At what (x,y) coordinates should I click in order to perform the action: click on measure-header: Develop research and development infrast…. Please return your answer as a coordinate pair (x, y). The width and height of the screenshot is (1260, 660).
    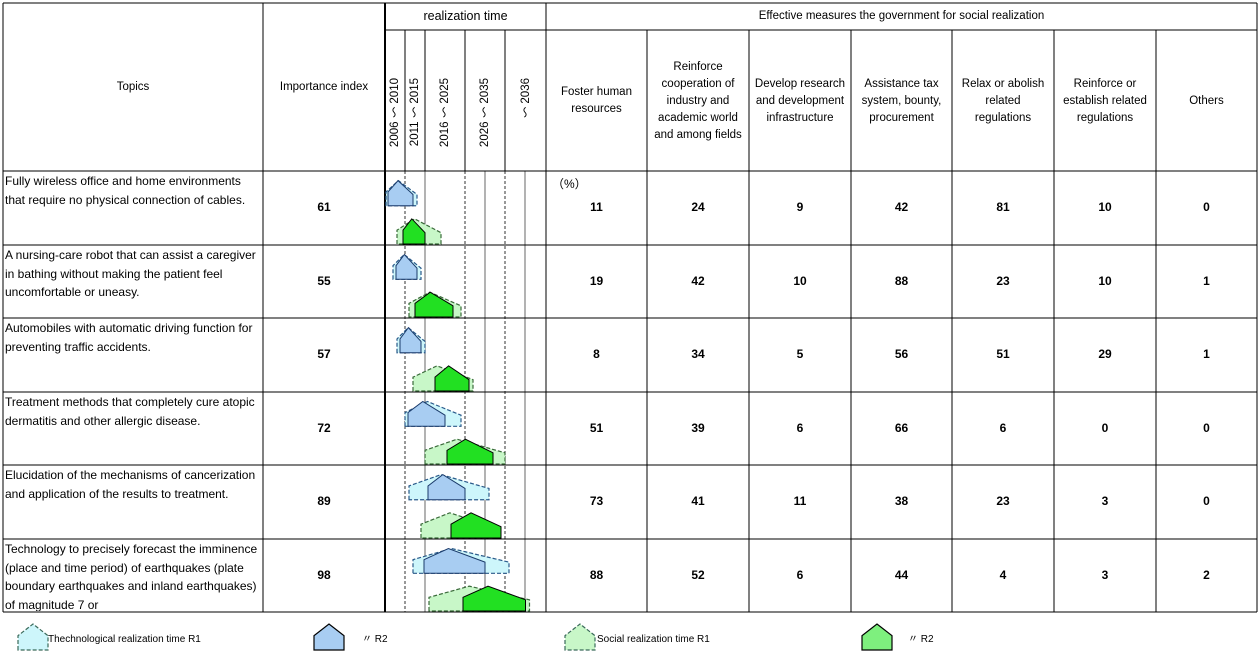
    Looking at the image, I should click on (800, 100).